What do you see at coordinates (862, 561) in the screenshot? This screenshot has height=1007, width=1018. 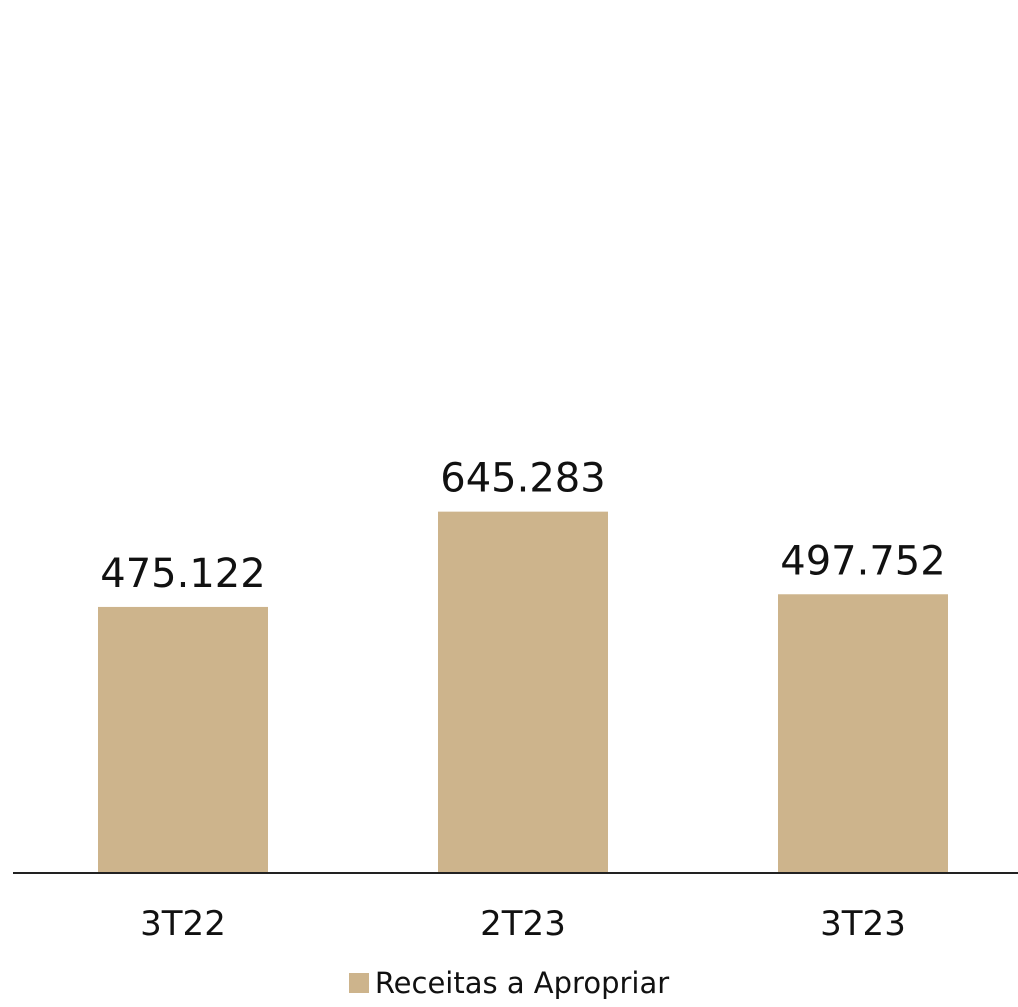 I see `data-label-3t23: 497.752` at bounding box center [862, 561].